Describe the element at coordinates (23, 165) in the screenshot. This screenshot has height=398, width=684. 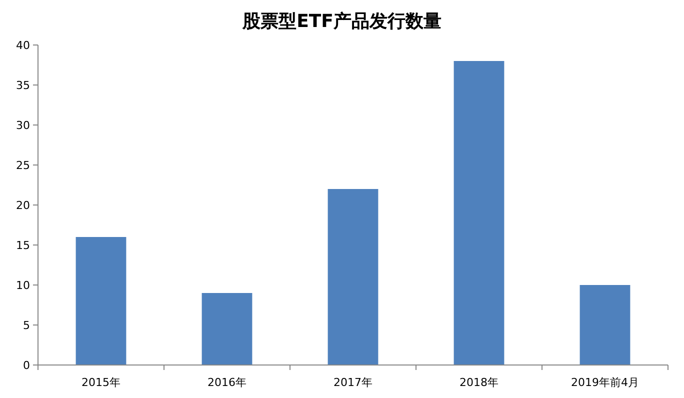
I see `y-tick-label: 25` at that location.